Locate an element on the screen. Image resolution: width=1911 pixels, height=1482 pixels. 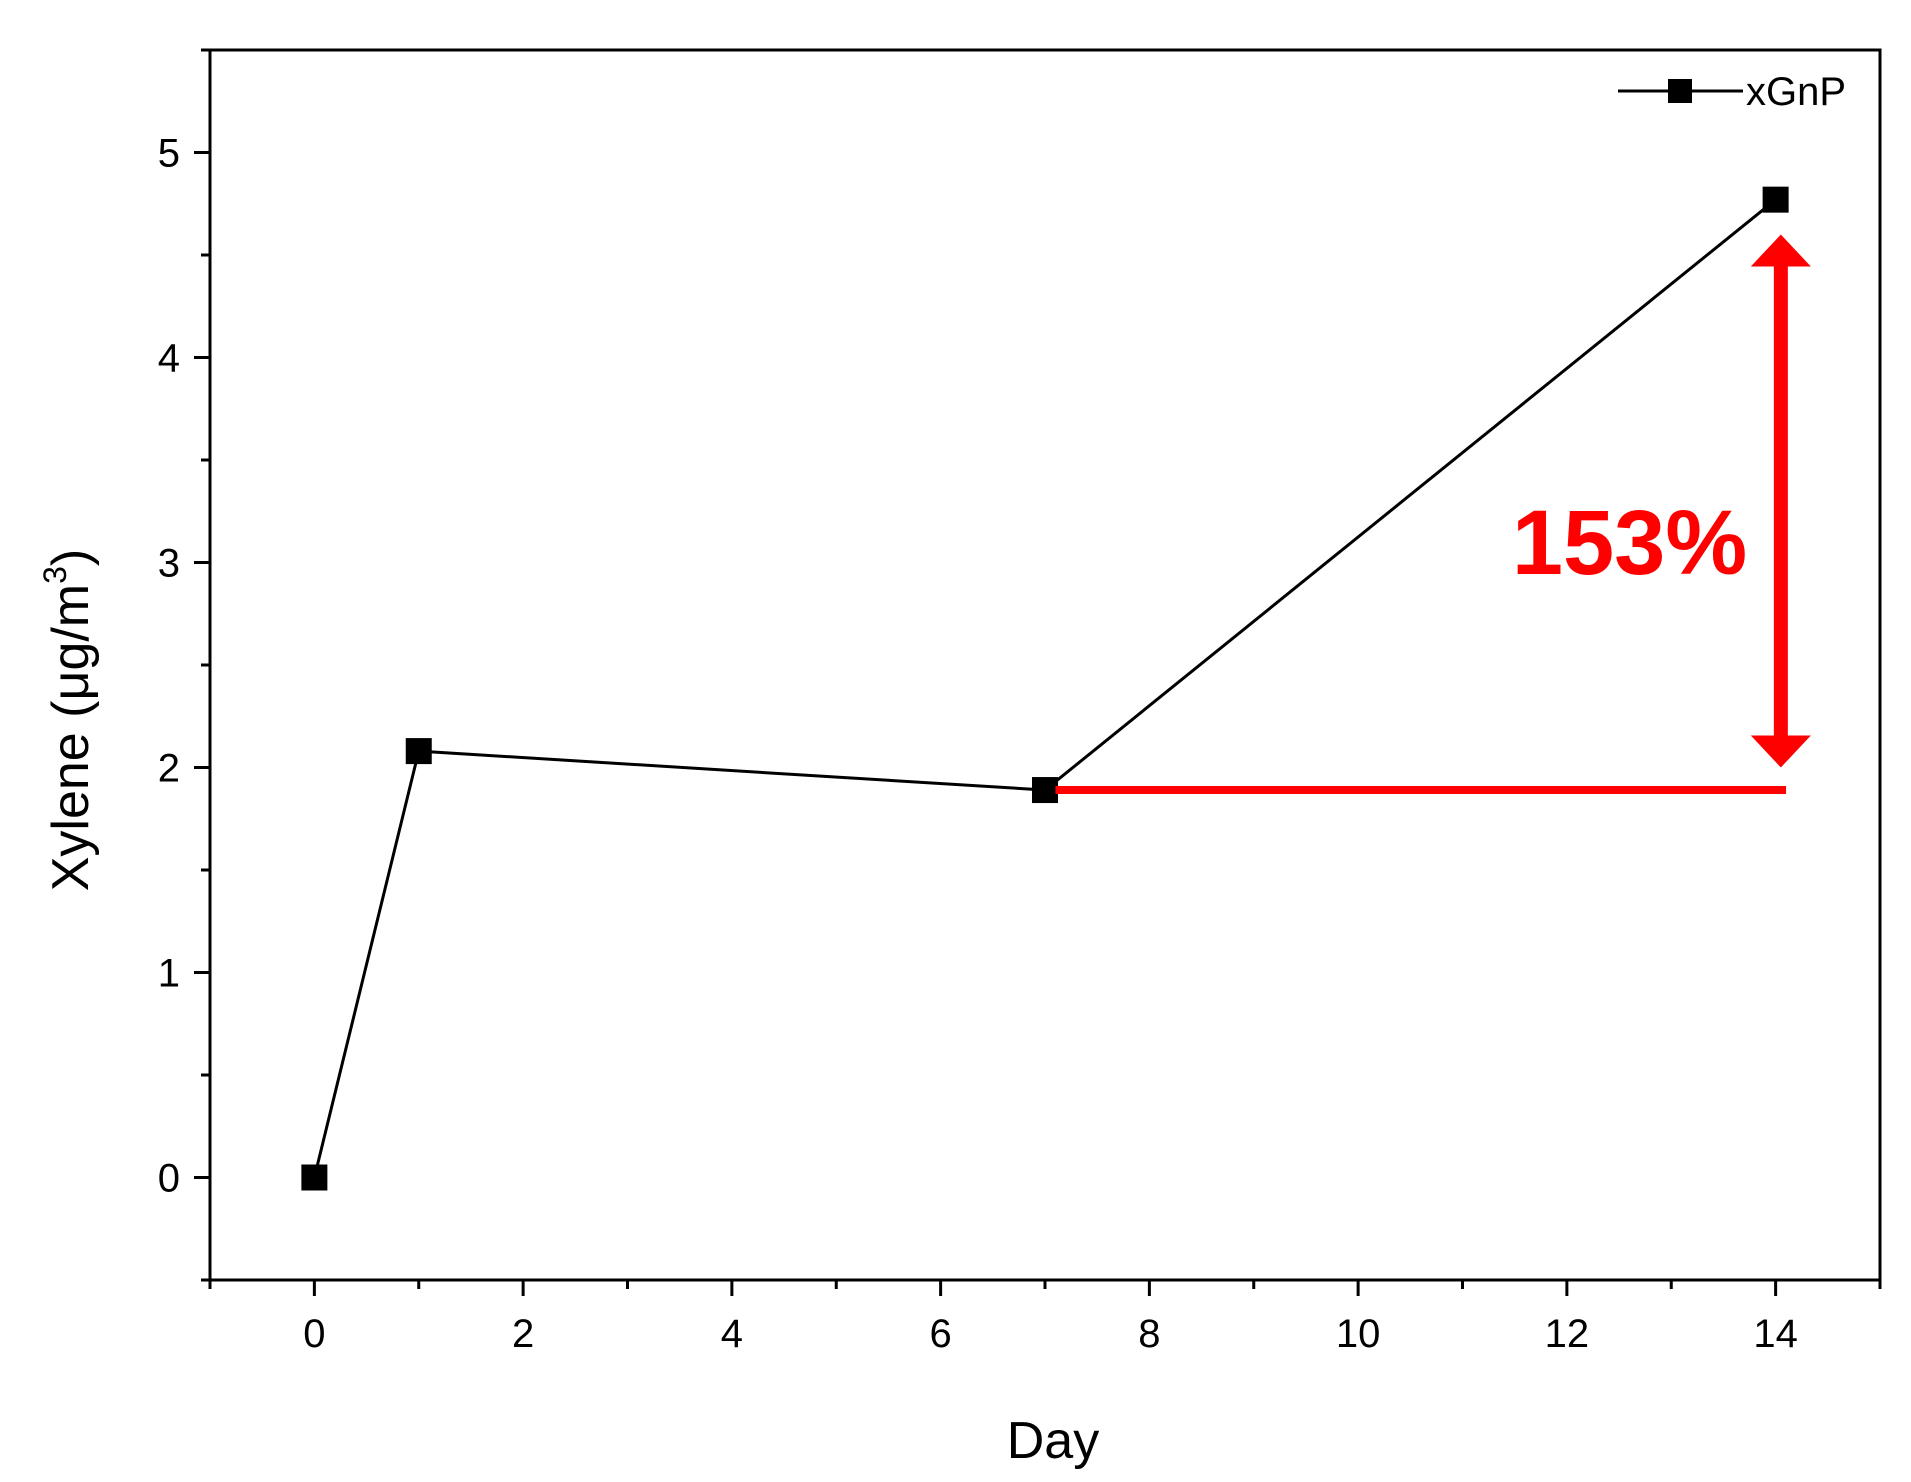
legend-label: xGnP is located at coordinates (1796, 92).